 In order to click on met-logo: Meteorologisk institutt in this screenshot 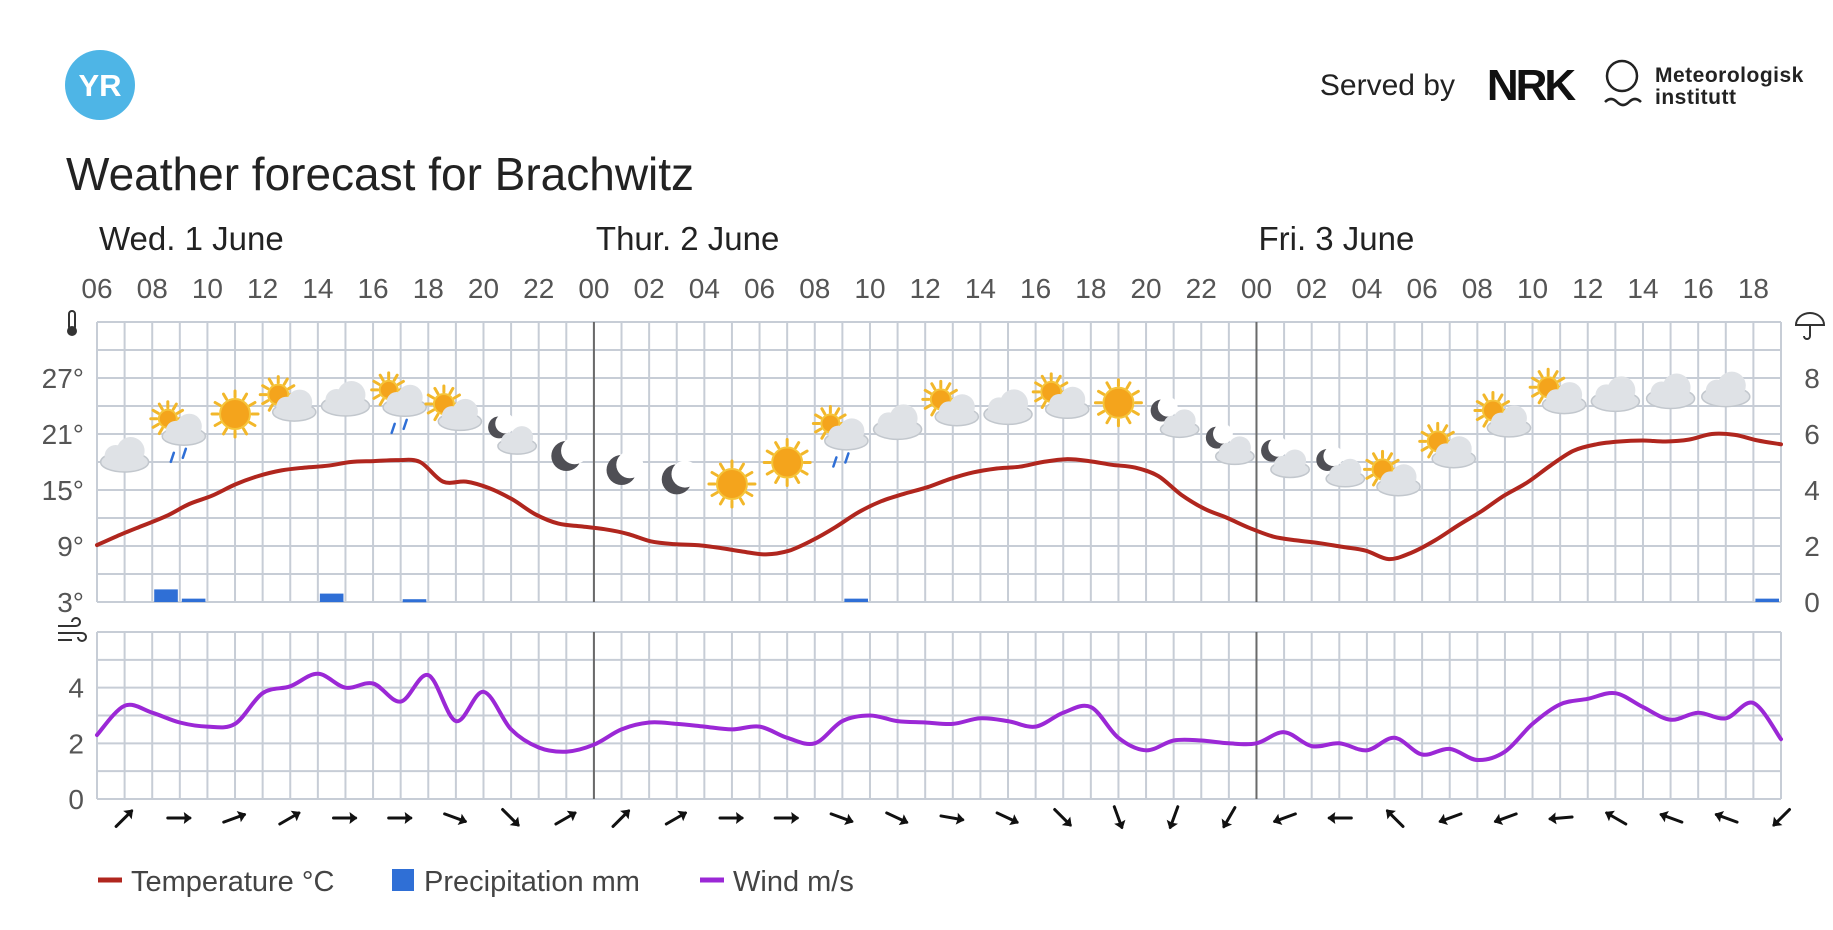, I will do `click(1704, 84)`.